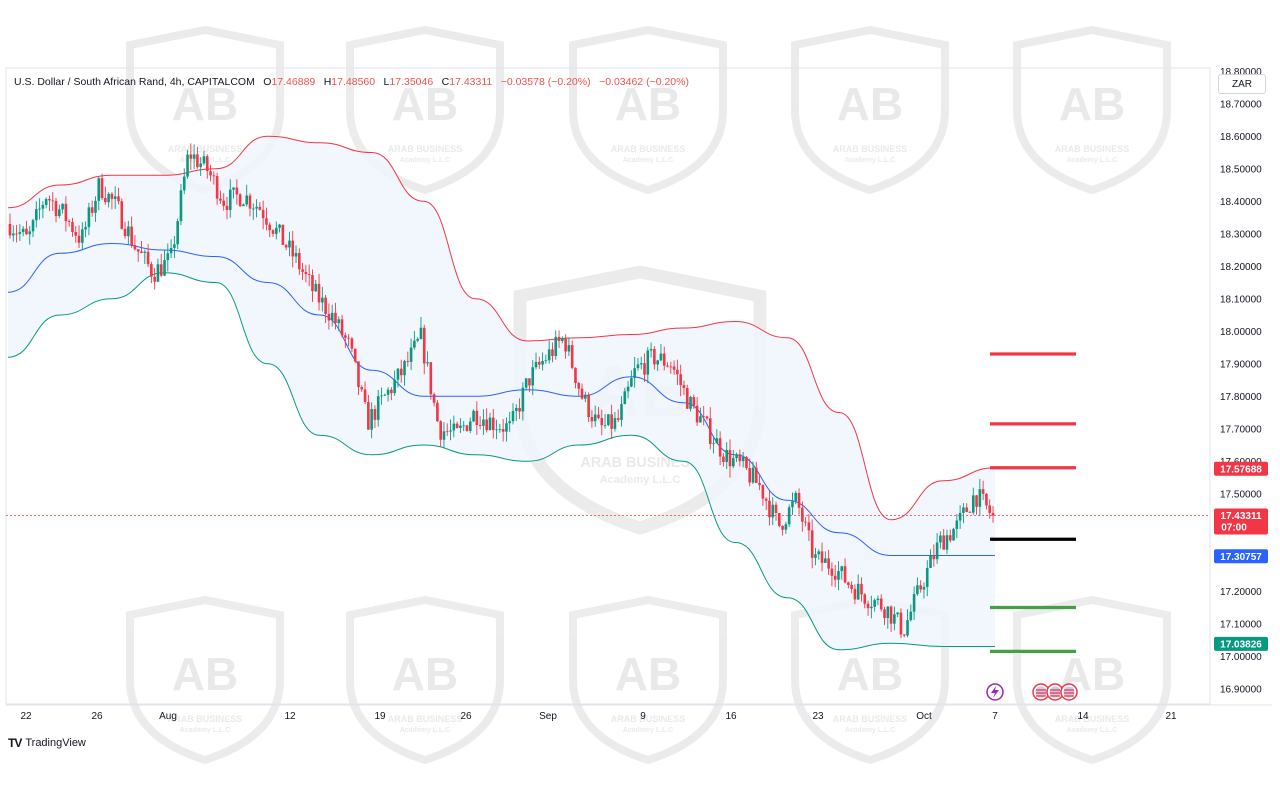 Image resolution: width=1280 pixels, height=803 pixels. What do you see at coordinates (1033, 502) in the screenshot?
I see `horizontal-levels` at bounding box center [1033, 502].